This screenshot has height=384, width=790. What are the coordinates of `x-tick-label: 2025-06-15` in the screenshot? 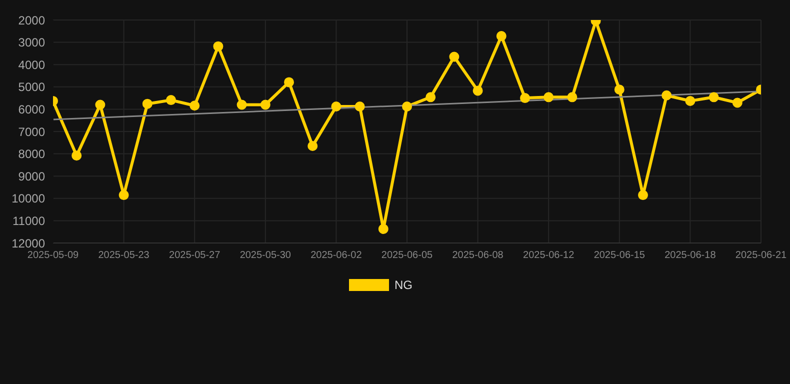 It's located at (620, 256).